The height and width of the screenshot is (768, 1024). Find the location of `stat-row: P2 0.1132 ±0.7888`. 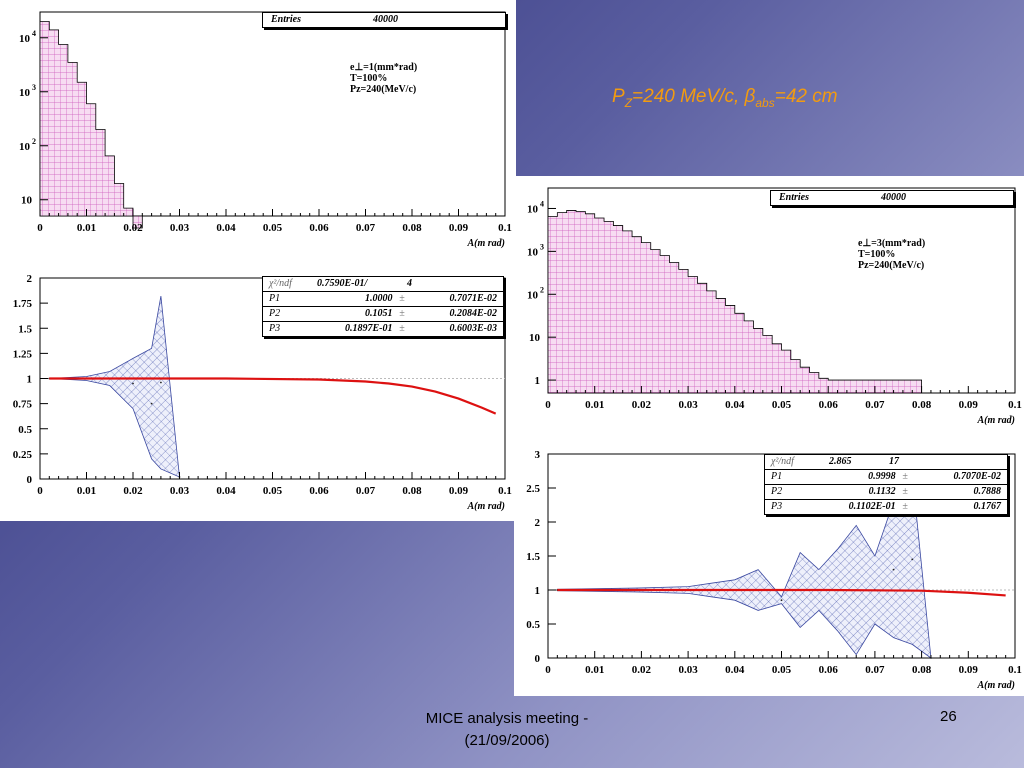

stat-row: P2 0.1132 ±0.7888 is located at coordinates (886, 492).